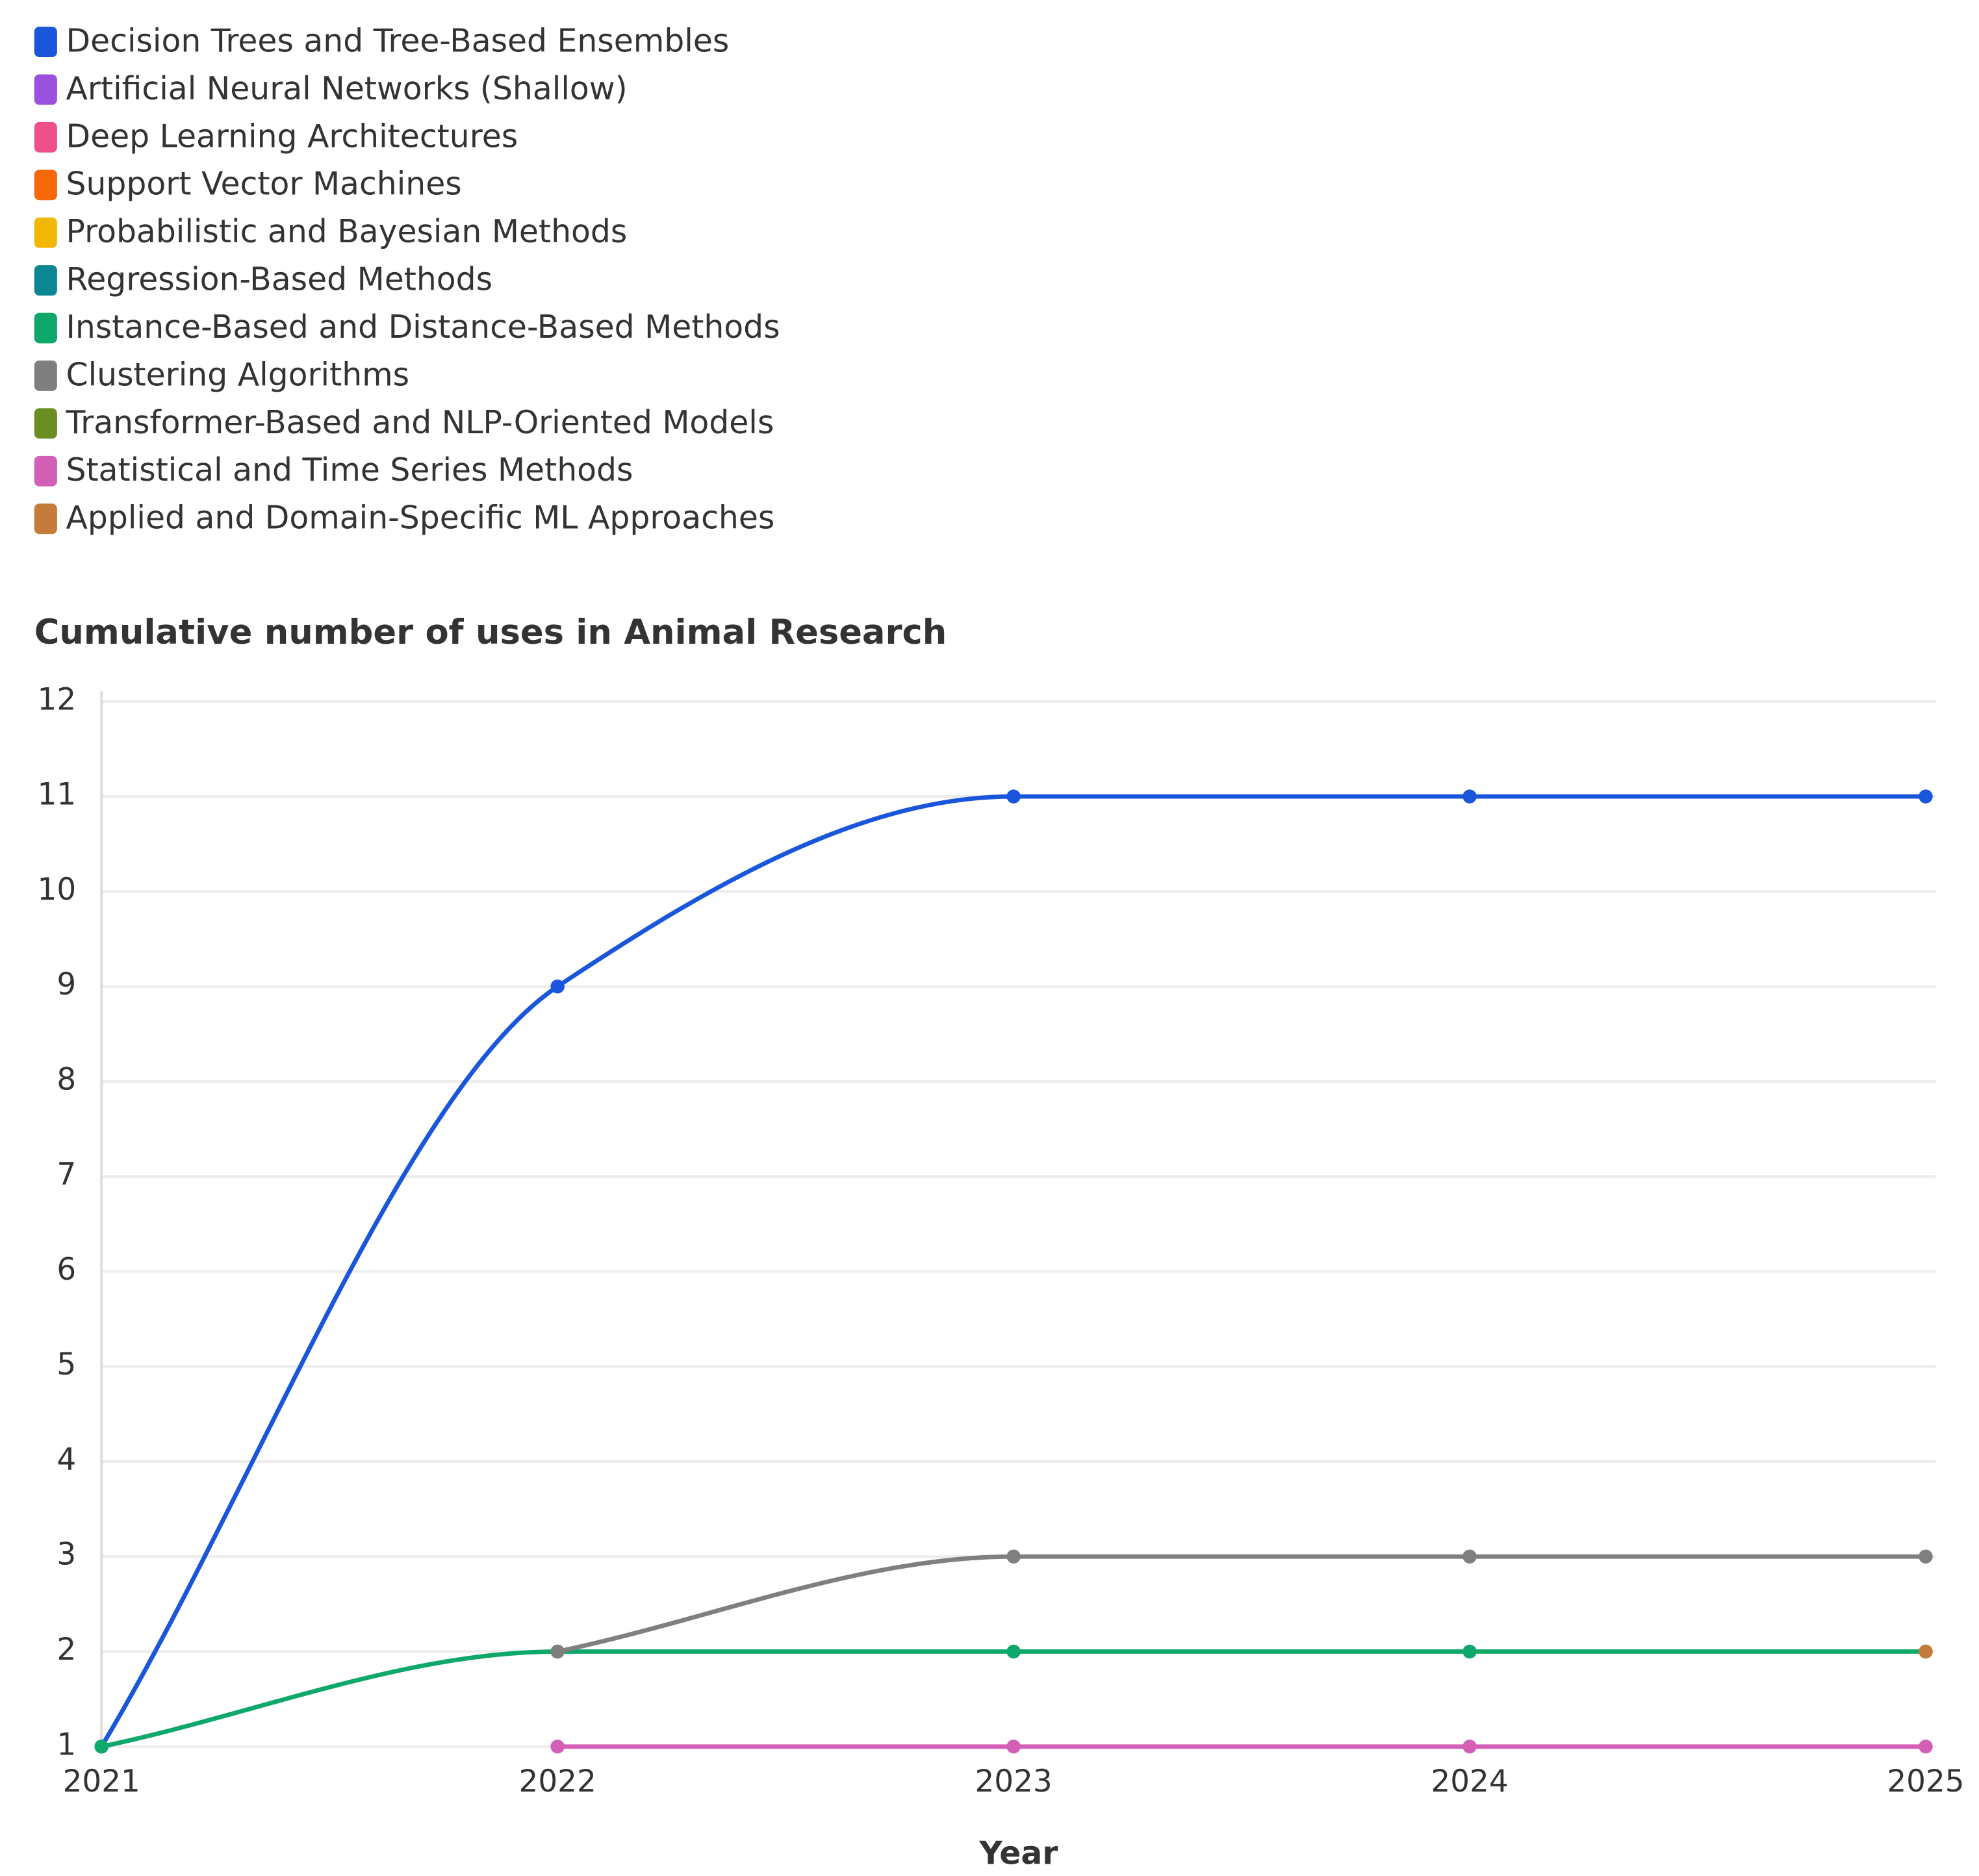 The height and width of the screenshot is (1876, 1979). What do you see at coordinates (66, 1744) in the screenshot?
I see `y-tick-label: 1` at bounding box center [66, 1744].